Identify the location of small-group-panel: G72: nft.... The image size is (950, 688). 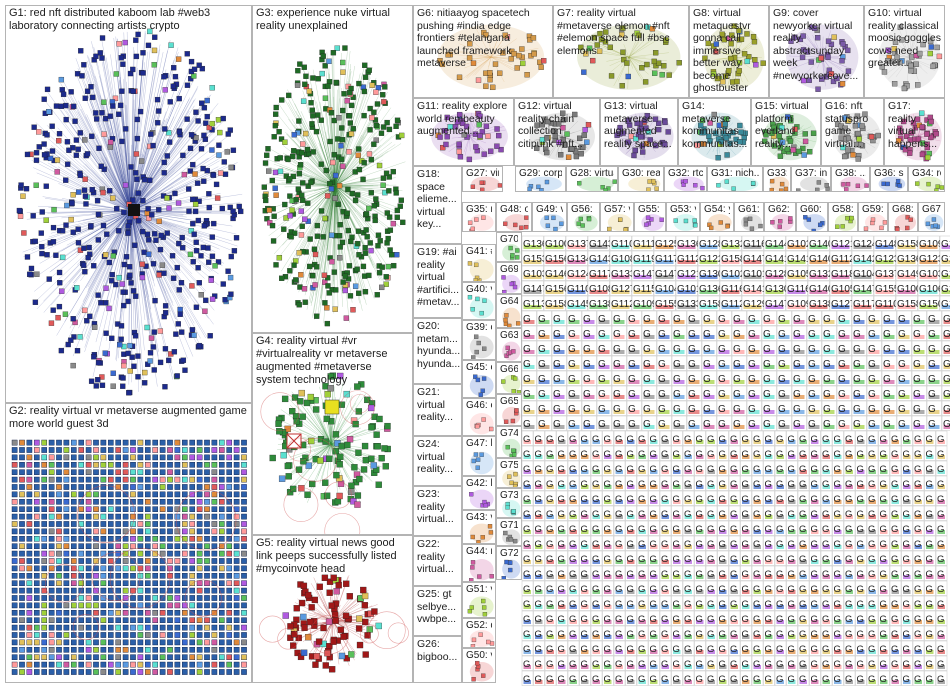
(509, 563).